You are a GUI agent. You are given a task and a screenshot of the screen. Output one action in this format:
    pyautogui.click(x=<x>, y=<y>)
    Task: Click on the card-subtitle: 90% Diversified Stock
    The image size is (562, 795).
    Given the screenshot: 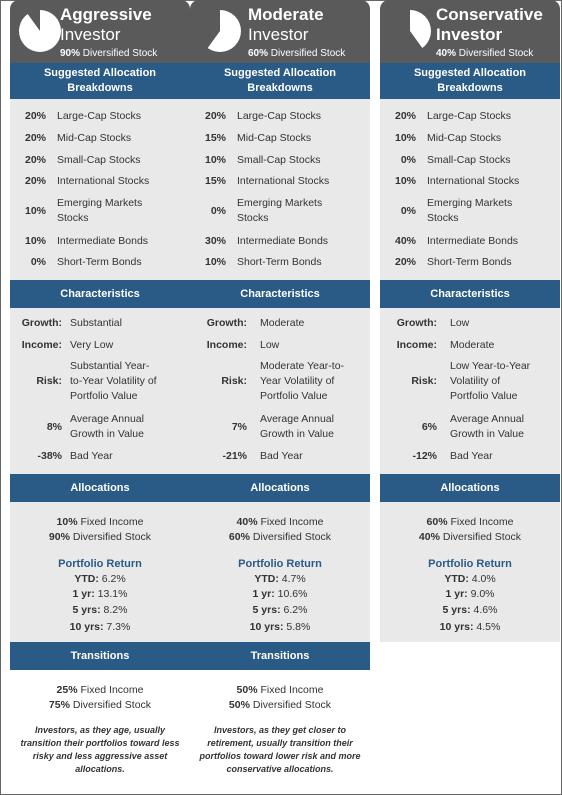 What is the action you would take?
    pyautogui.click(x=109, y=53)
    